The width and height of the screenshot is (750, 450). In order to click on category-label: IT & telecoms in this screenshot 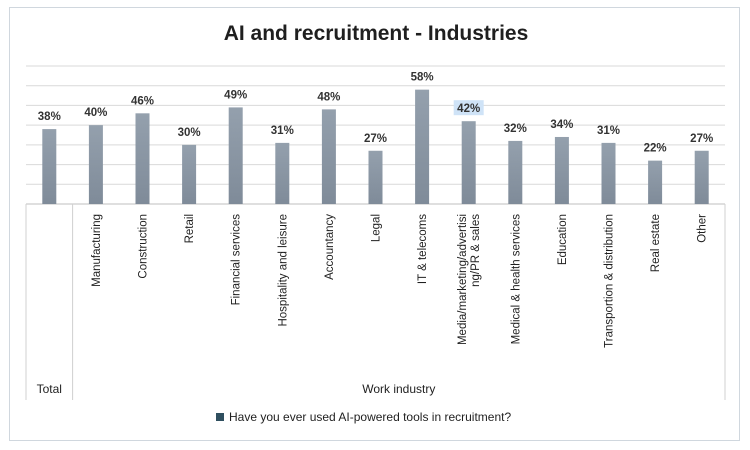, I will do `click(423, 249)`.